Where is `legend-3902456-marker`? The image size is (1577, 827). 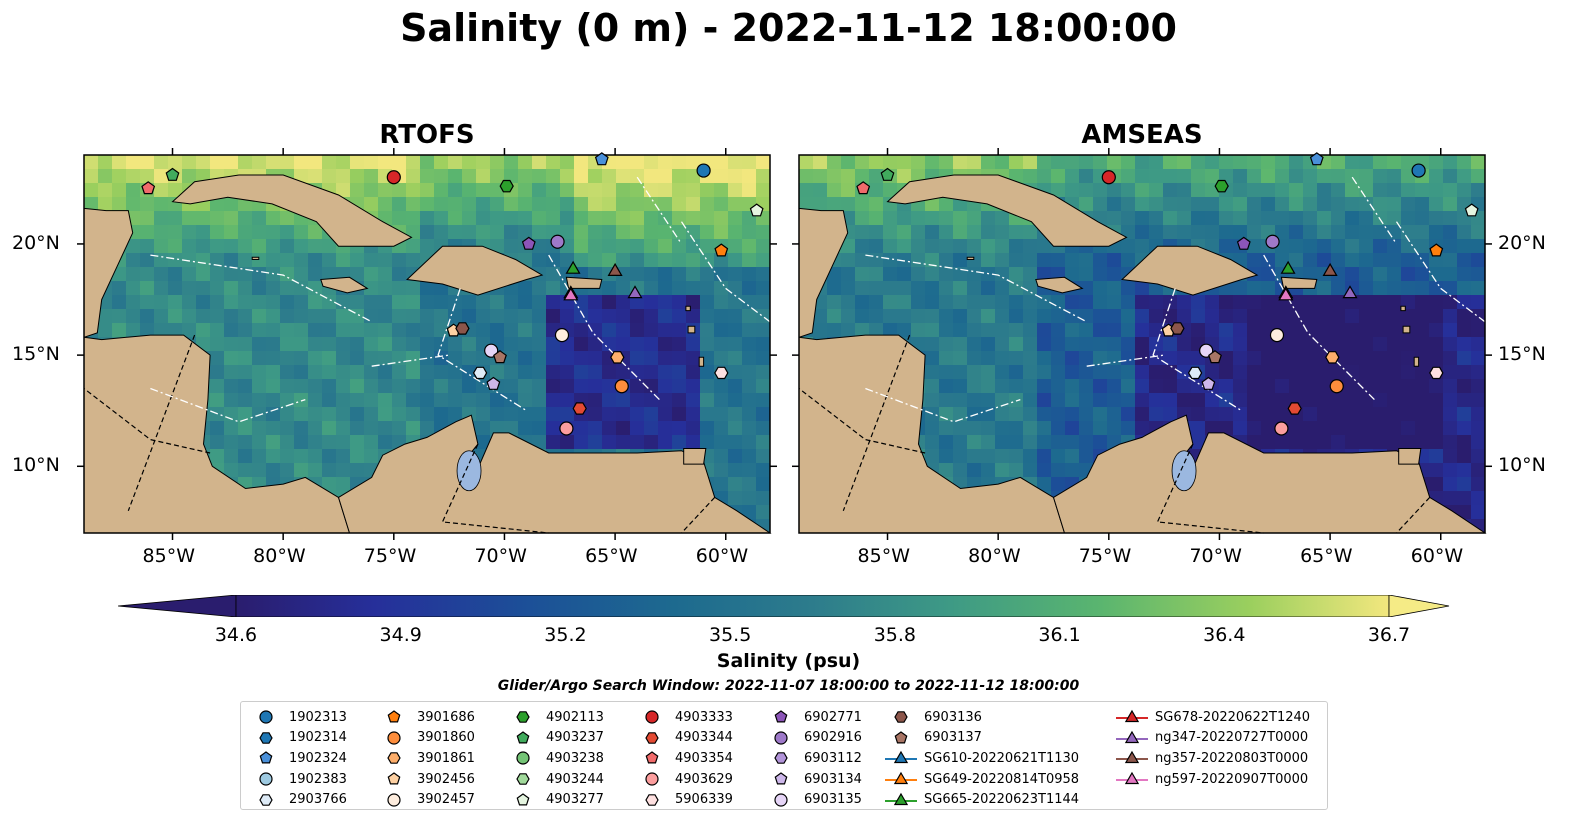 legend-3902456-marker is located at coordinates (394, 778).